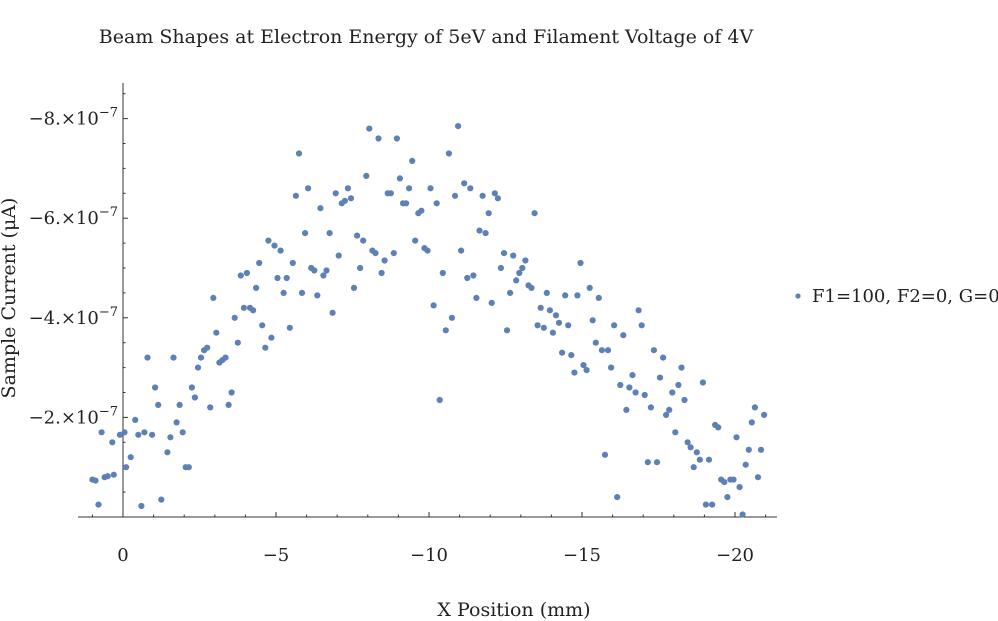 The image size is (998, 621). What do you see at coordinates (73, 416) in the screenshot?
I see `y-tick-label: −2.×10−7` at bounding box center [73, 416].